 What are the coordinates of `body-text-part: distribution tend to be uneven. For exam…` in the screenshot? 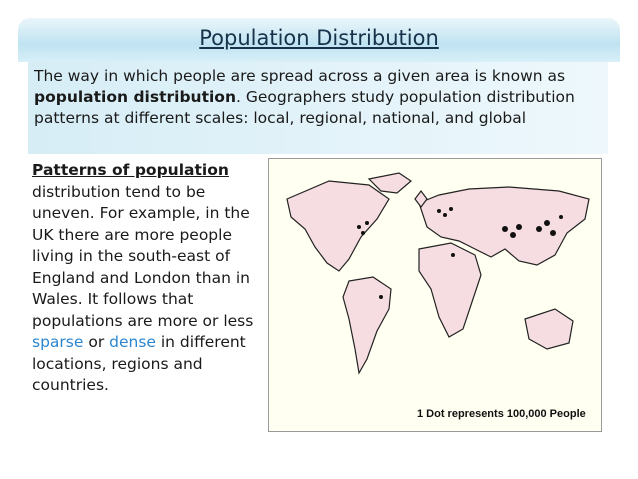 It's located at (143, 256).